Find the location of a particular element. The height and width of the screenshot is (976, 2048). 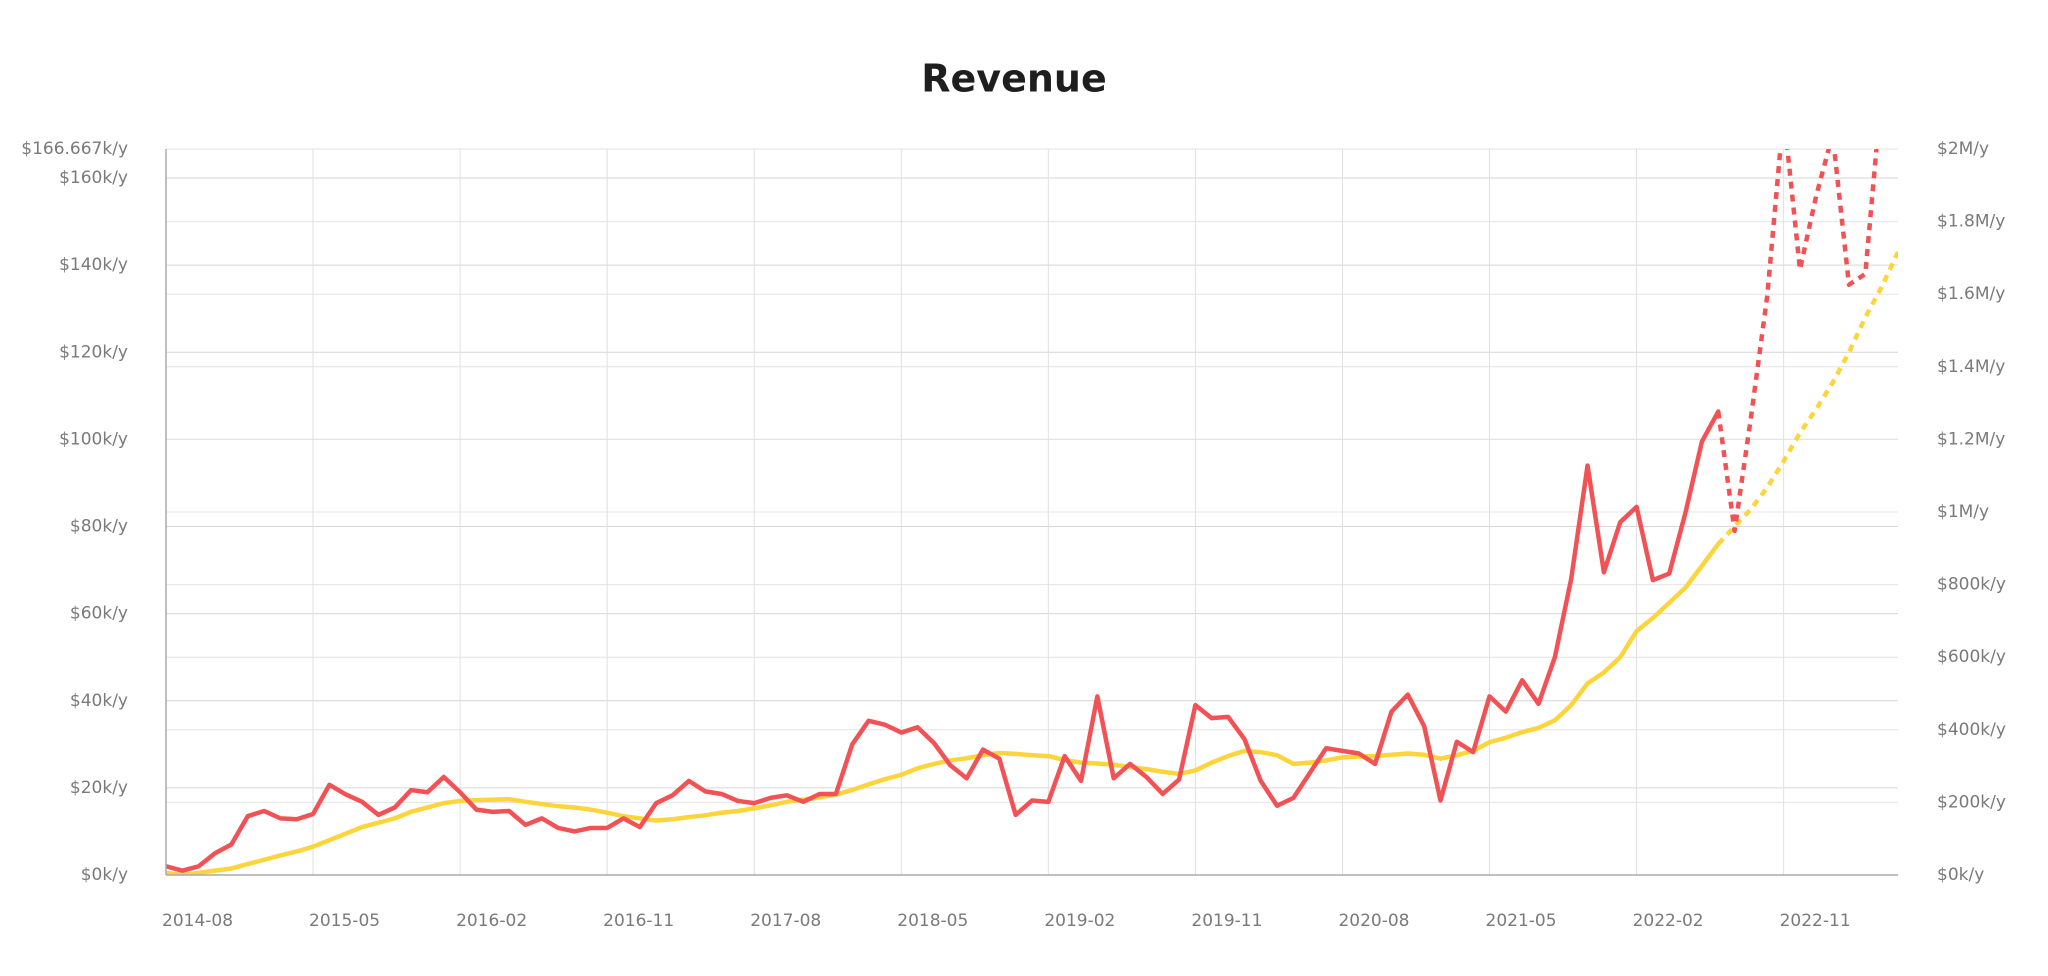

y2-tick-label: $0k/y is located at coordinates (1960, 875).